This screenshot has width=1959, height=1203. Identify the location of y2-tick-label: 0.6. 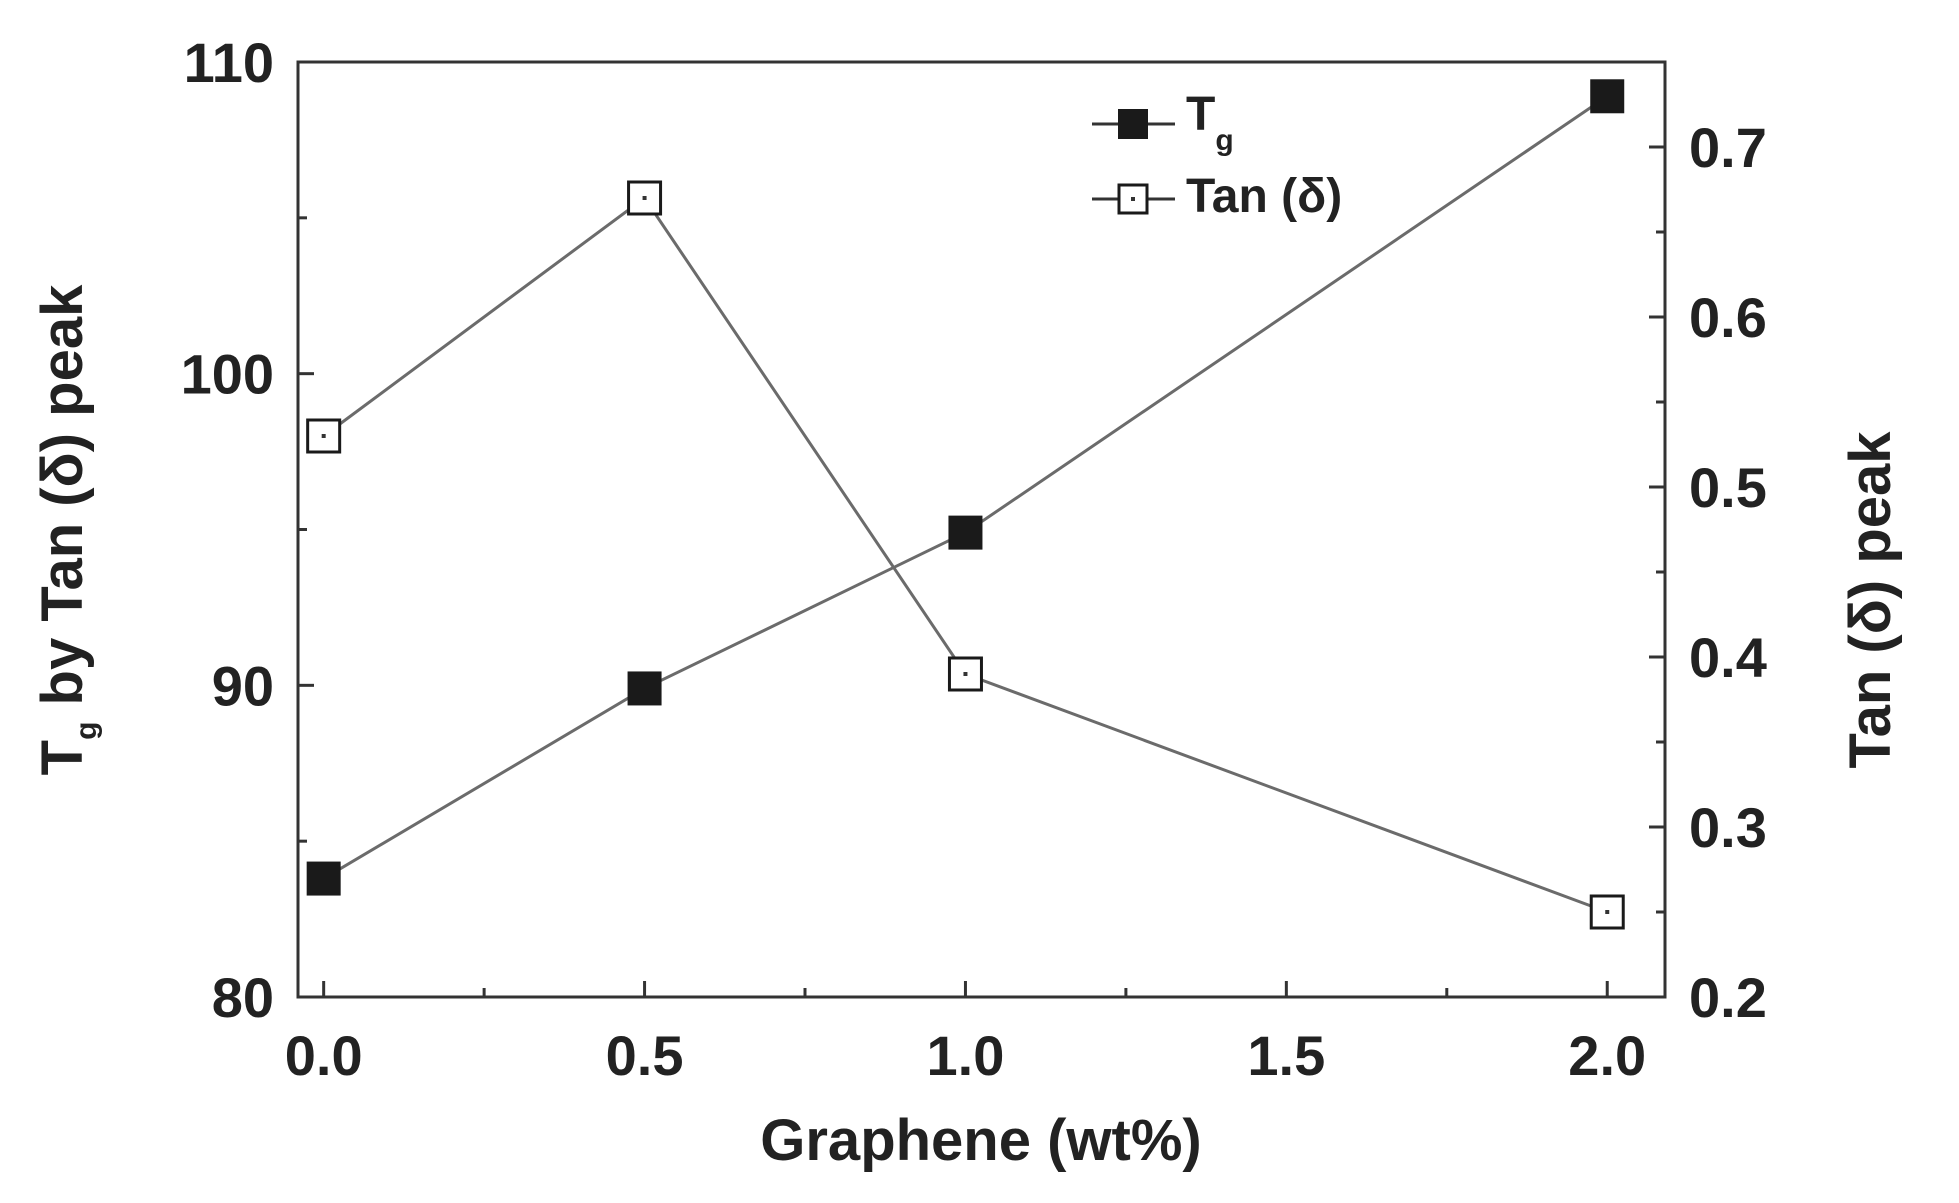
(1728, 317).